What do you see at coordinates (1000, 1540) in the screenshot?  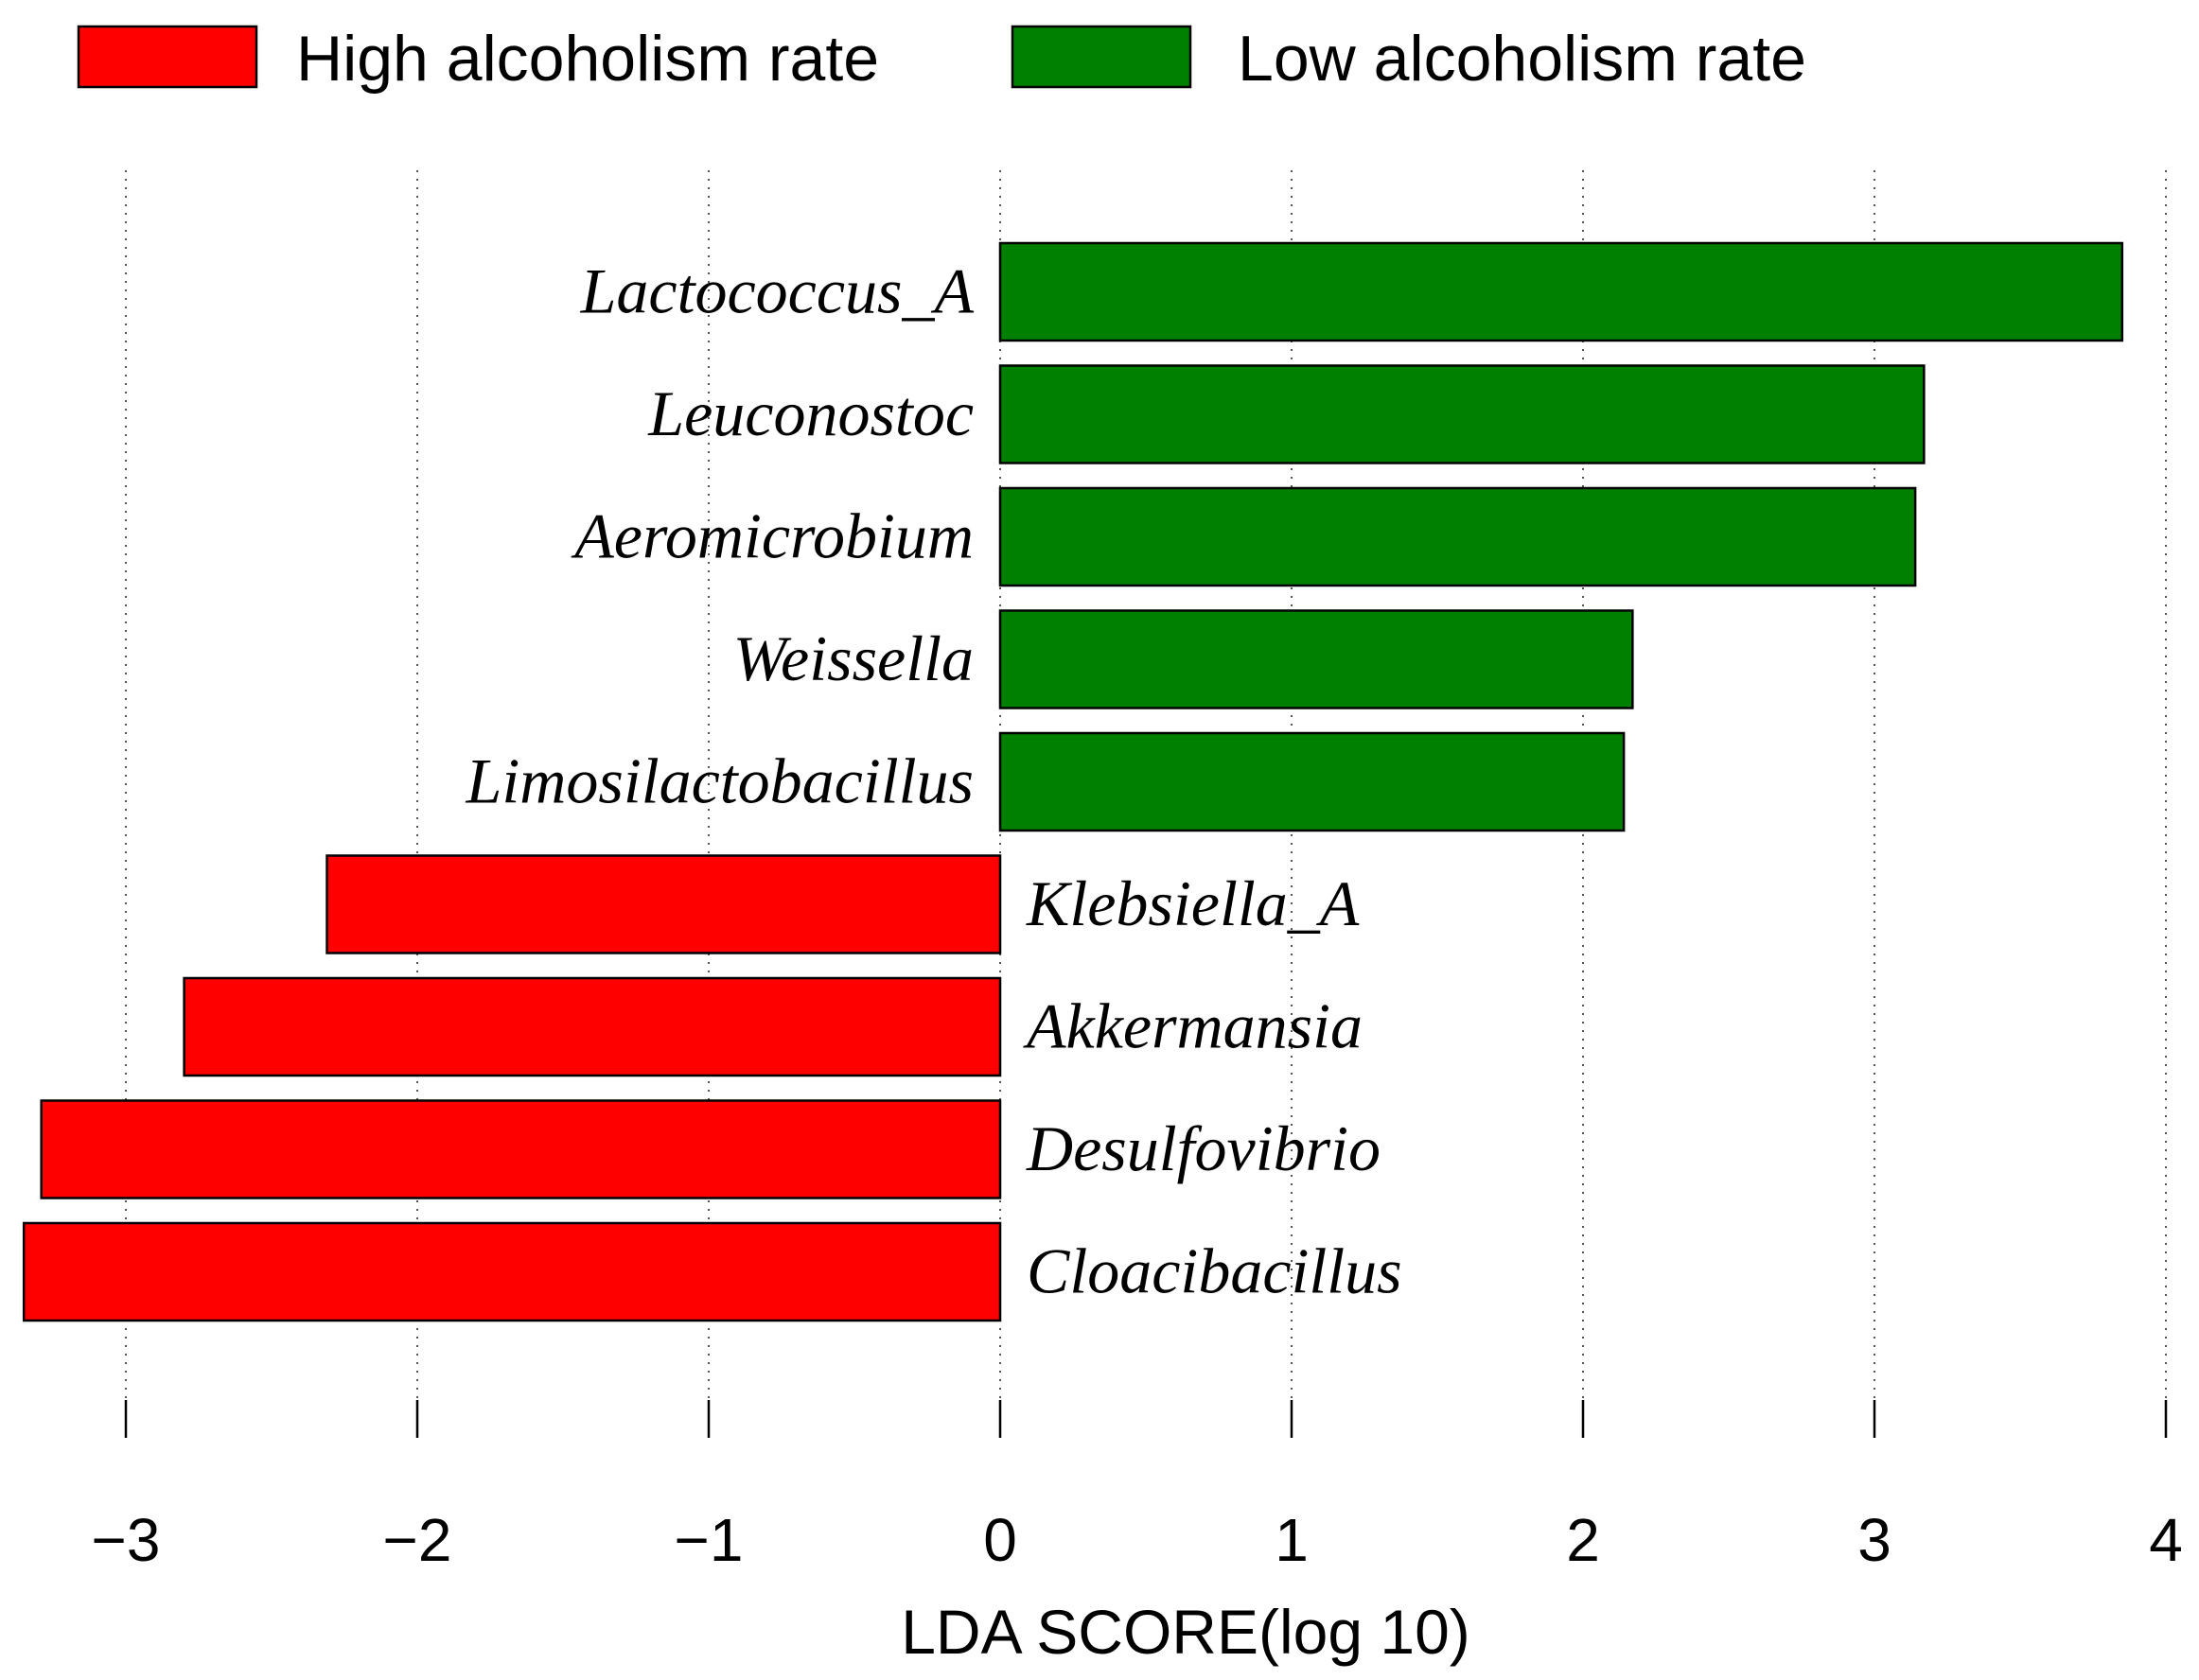 I see `x-tick-label-3: 0` at bounding box center [1000, 1540].